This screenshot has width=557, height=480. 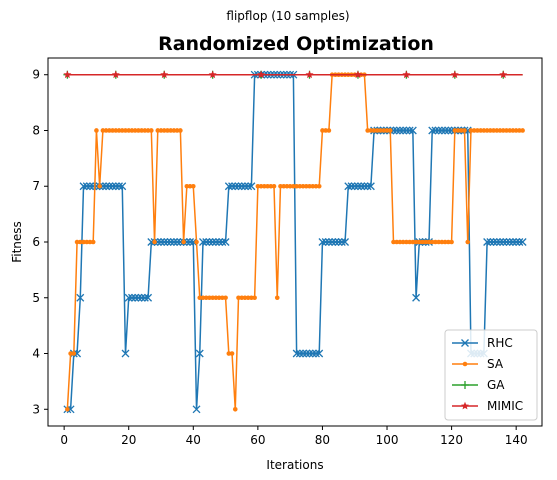 I want to click on y-tick-label: 4, so click(x=36, y=354).